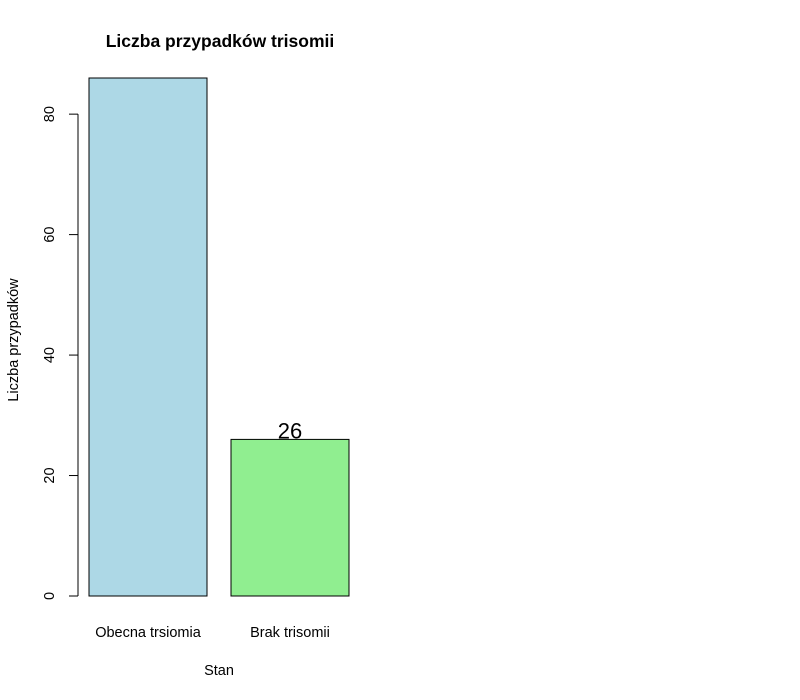 This screenshot has width=800, height=700. I want to click on x-tick-label: Obecna trsiomia, so click(148, 633).